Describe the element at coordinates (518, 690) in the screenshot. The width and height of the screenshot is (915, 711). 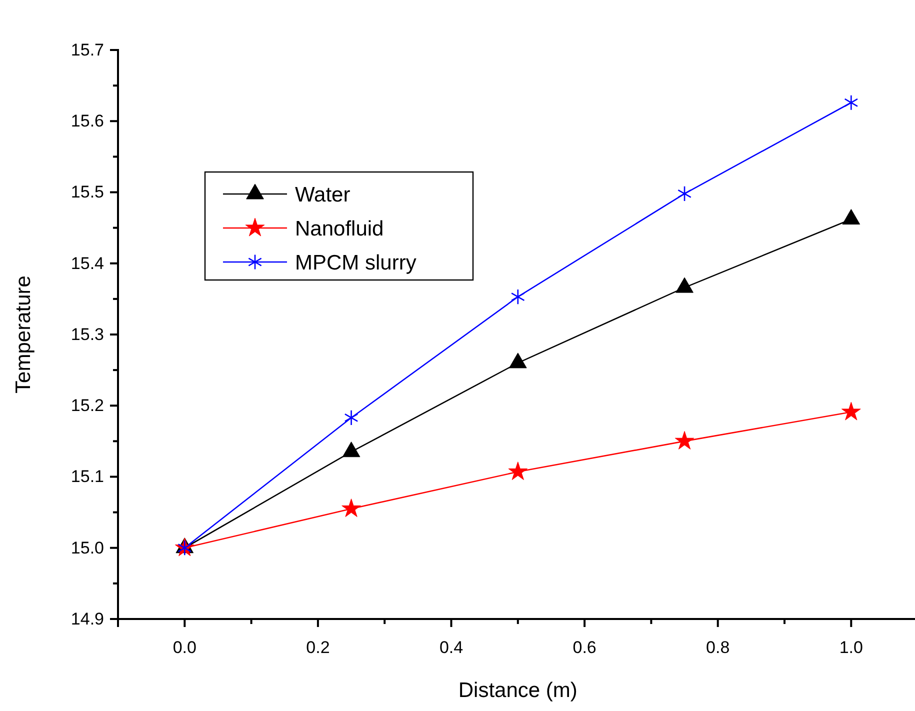
I see `x-axis-title: Distance (m)` at that location.